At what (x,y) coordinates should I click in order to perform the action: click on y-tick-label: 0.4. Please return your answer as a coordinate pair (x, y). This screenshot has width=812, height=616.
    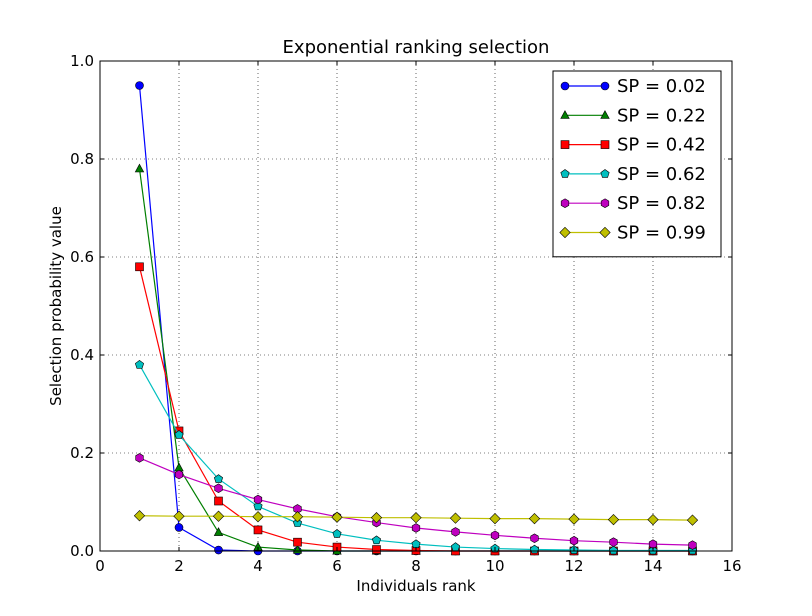
    Looking at the image, I should click on (82, 355).